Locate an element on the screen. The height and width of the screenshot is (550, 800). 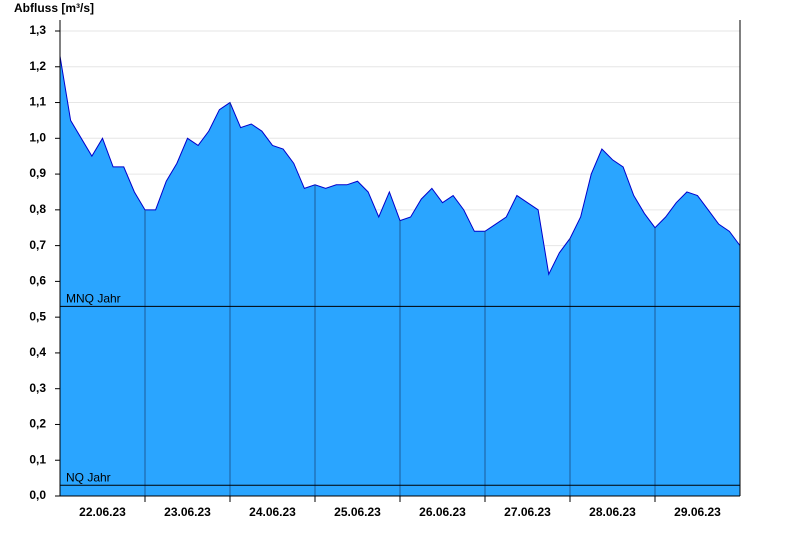
y-tick-label: 0,1 is located at coordinates (37, 459).